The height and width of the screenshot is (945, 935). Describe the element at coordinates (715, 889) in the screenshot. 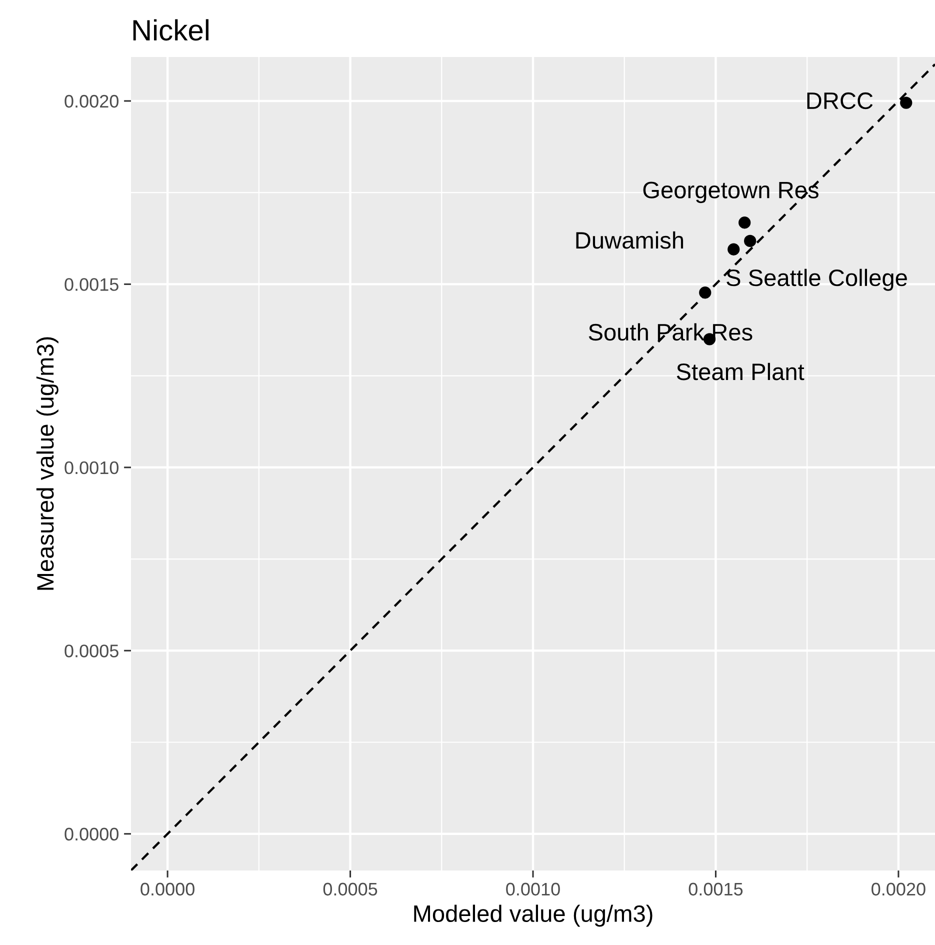

I see `x-tick-label: 0.0015` at that location.